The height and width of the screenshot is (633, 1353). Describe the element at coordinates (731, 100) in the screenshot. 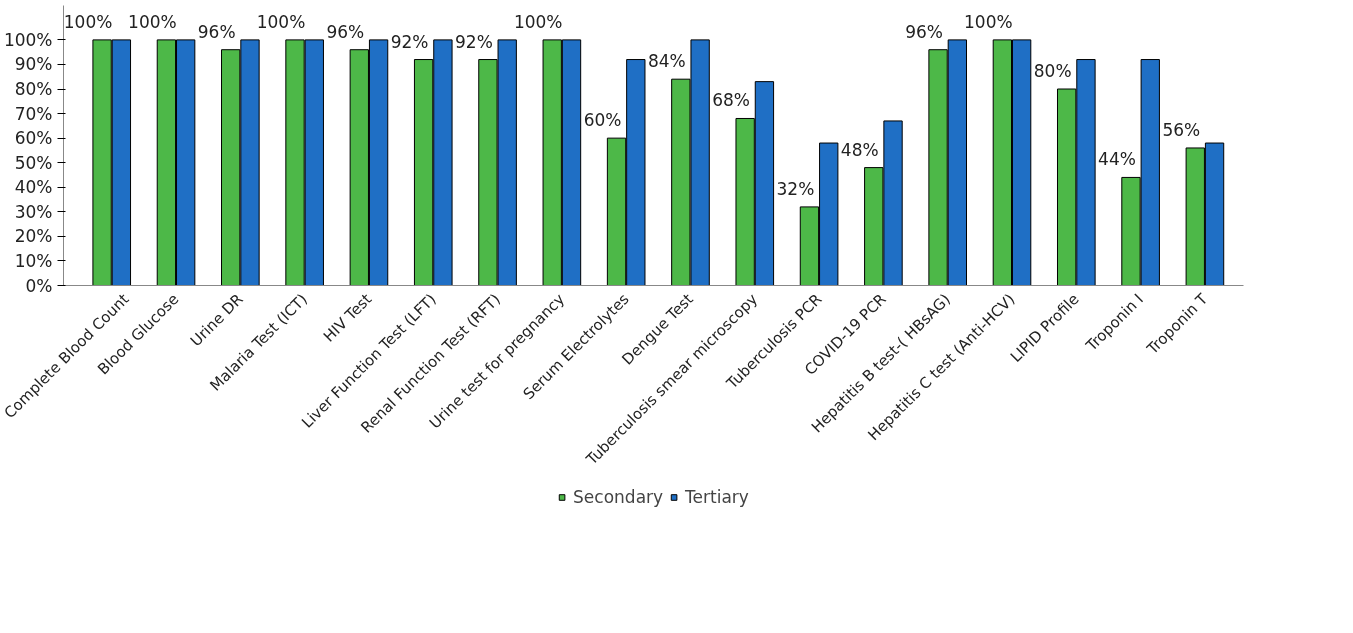

I see `data-label: 68%` at that location.